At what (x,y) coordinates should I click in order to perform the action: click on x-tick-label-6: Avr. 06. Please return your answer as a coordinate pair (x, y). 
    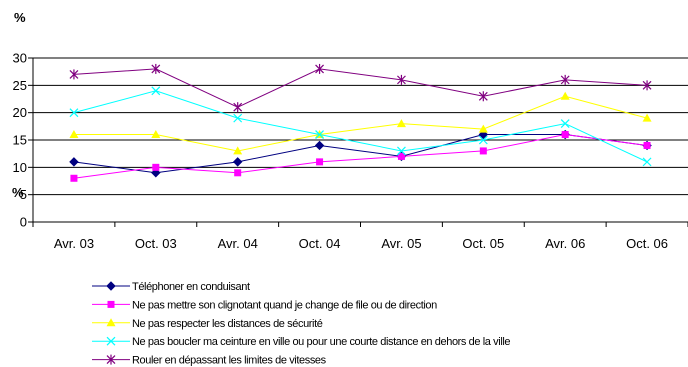
    Looking at the image, I should click on (565, 243).